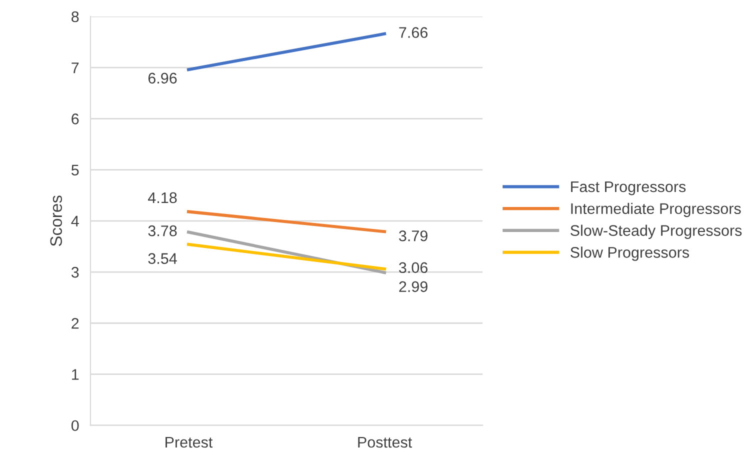  I want to click on y-tick-label: 4, so click(75, 221).